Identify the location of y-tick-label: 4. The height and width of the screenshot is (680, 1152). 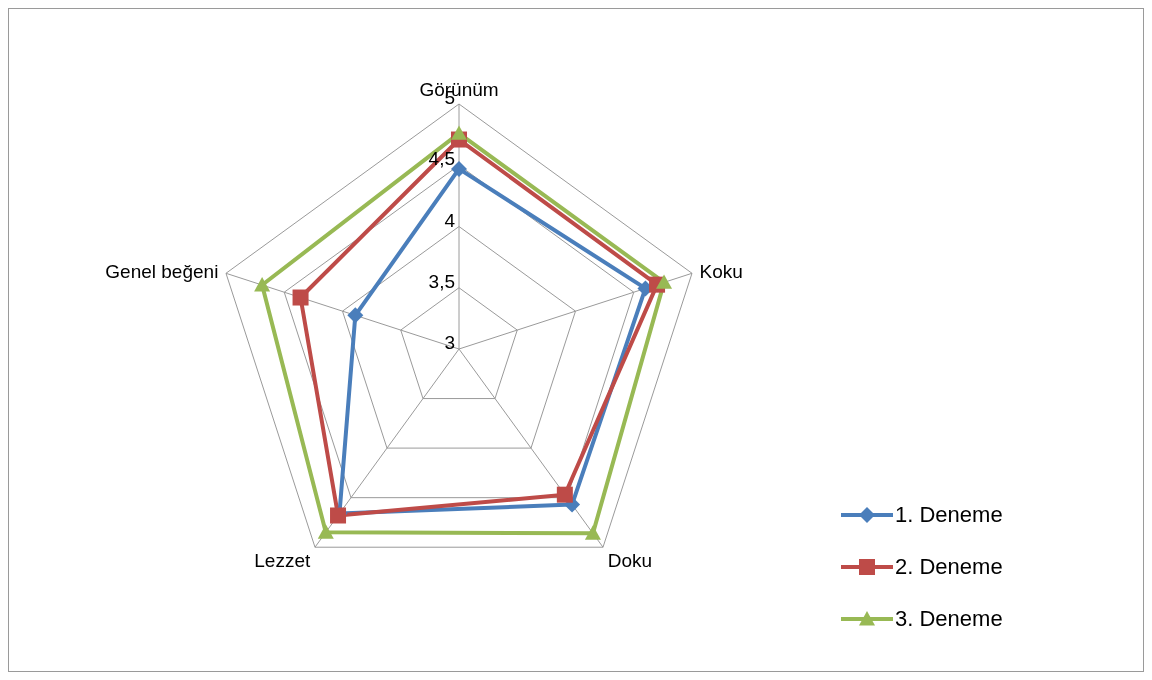
(450, 220).